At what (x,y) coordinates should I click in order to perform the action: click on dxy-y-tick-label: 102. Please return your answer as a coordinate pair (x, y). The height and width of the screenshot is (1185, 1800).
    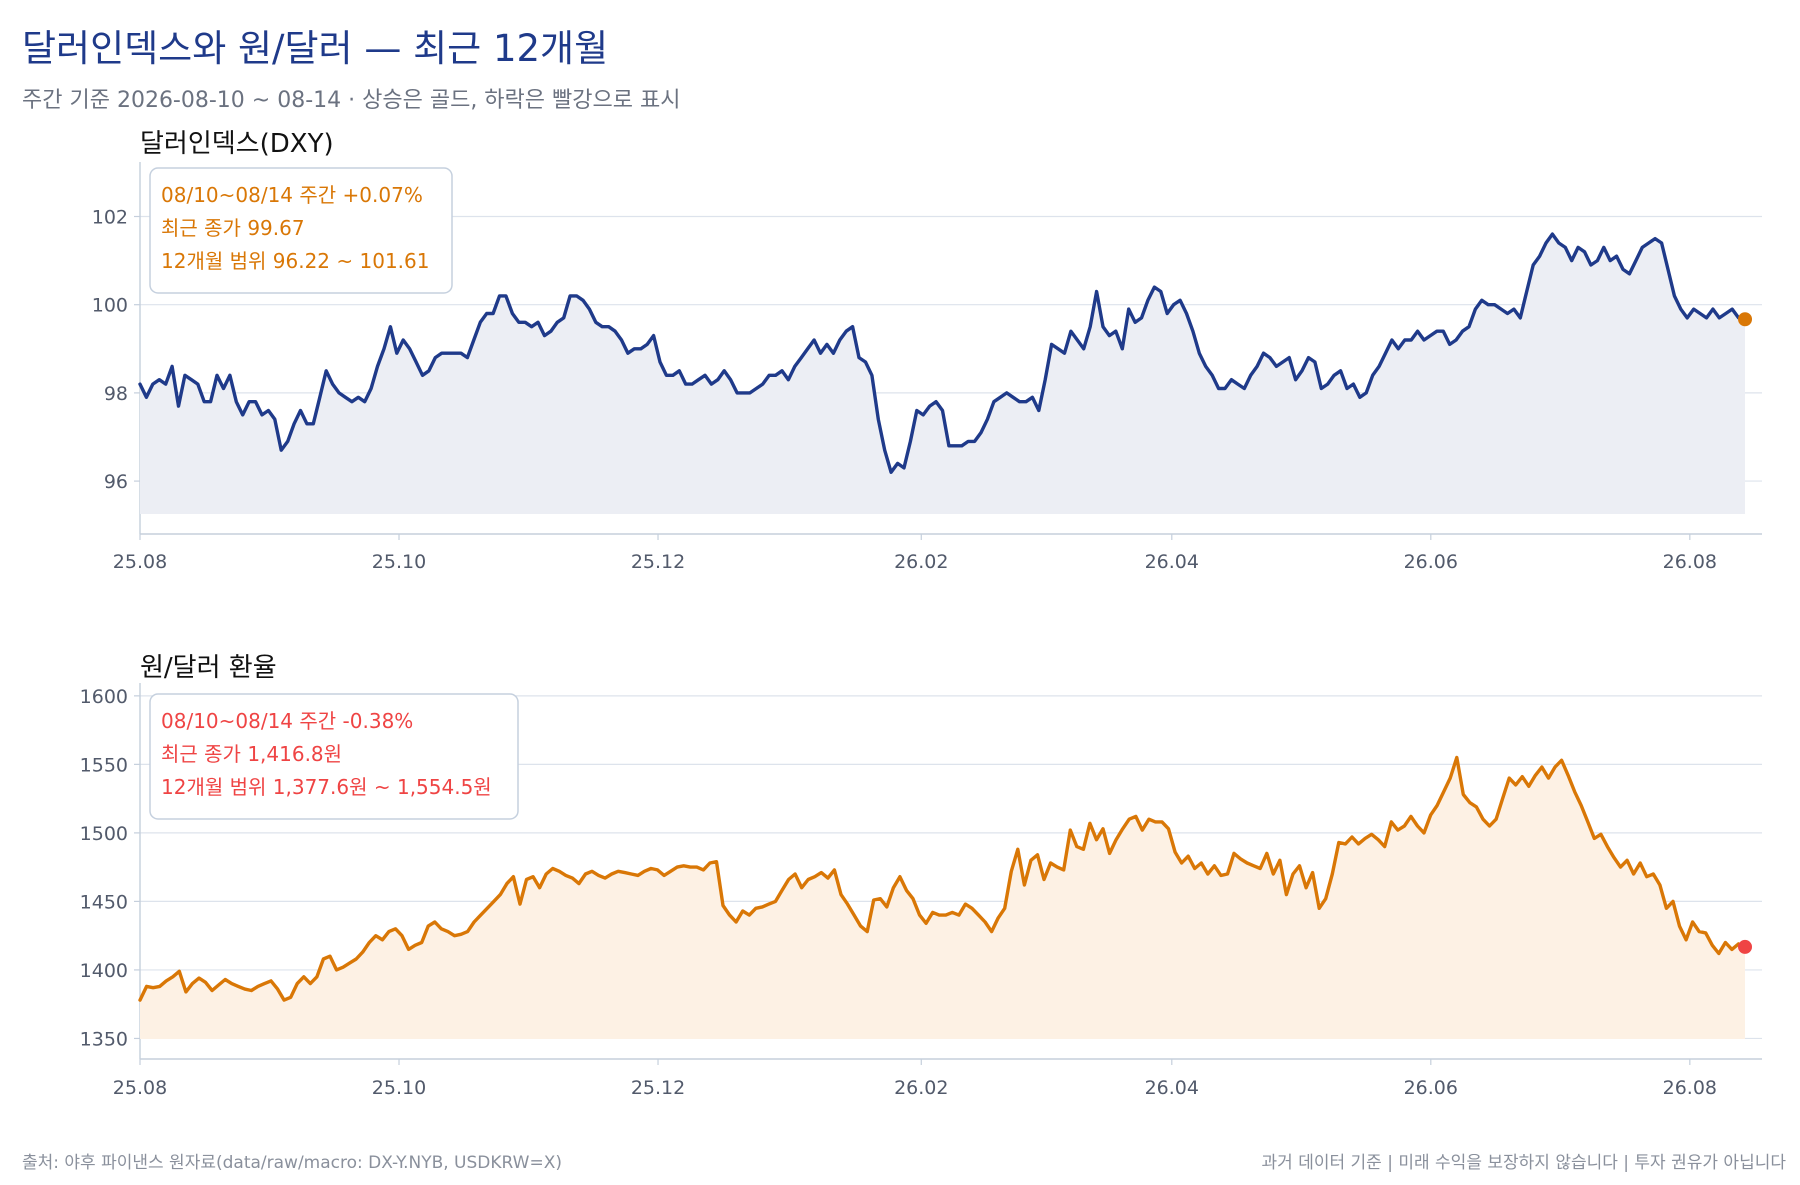
    Looking at the image, I should click on (110, 218).